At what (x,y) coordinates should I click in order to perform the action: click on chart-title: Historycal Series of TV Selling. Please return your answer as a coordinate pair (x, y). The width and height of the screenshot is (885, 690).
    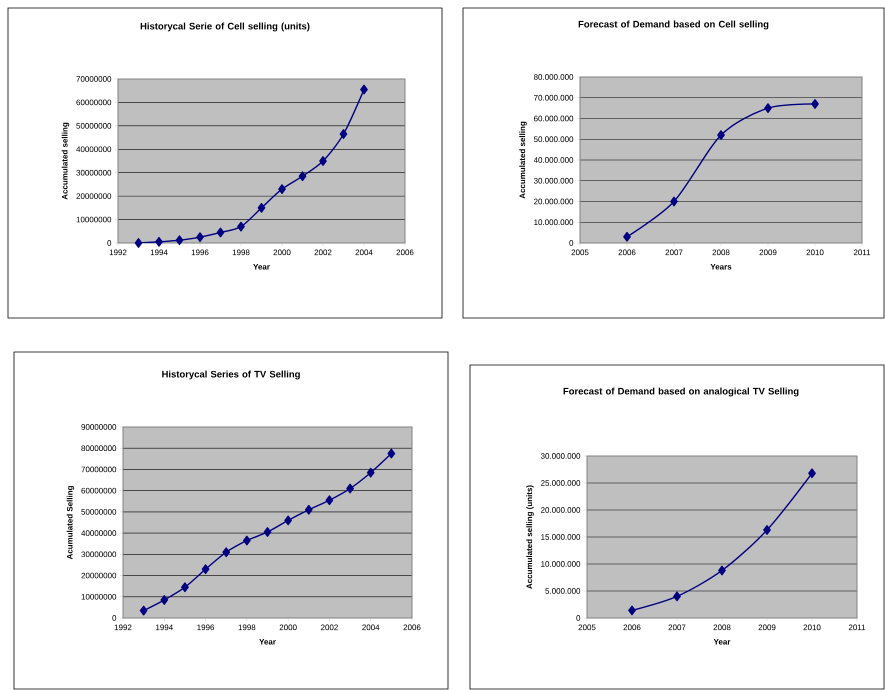
    Looking at the image, I should click on (231, 375).